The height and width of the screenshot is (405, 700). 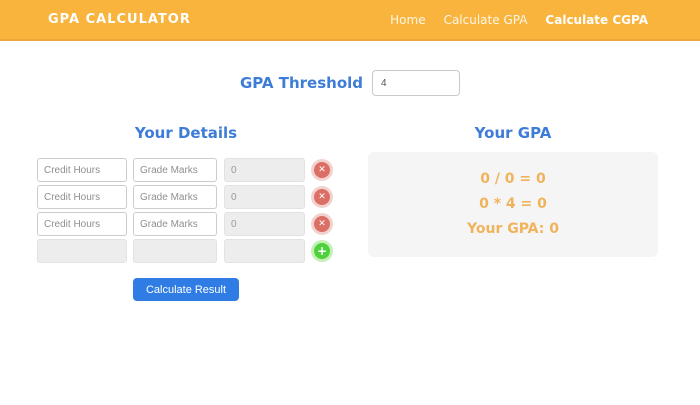 I want to click on add-row: +, so click(x=186, y=251).